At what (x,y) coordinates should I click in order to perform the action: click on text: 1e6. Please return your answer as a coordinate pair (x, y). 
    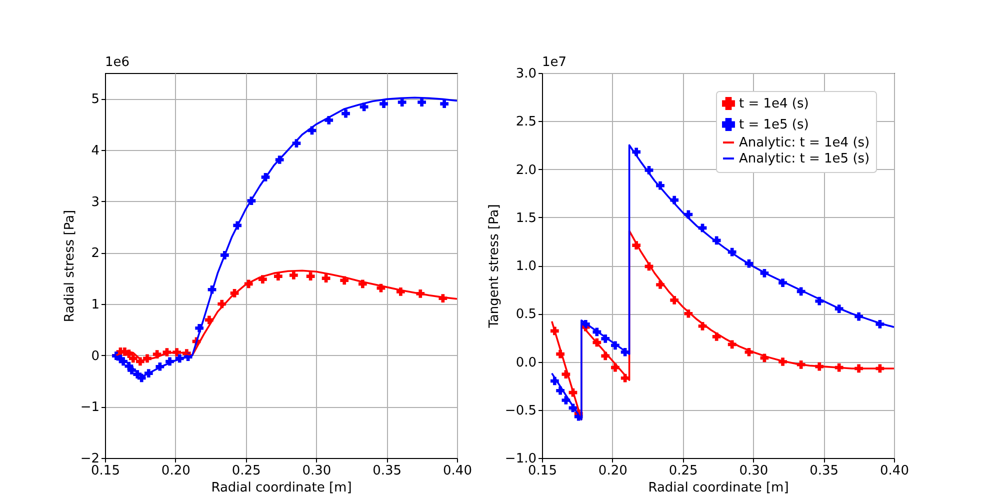
    Looking at the image, I should click on (117, 62).